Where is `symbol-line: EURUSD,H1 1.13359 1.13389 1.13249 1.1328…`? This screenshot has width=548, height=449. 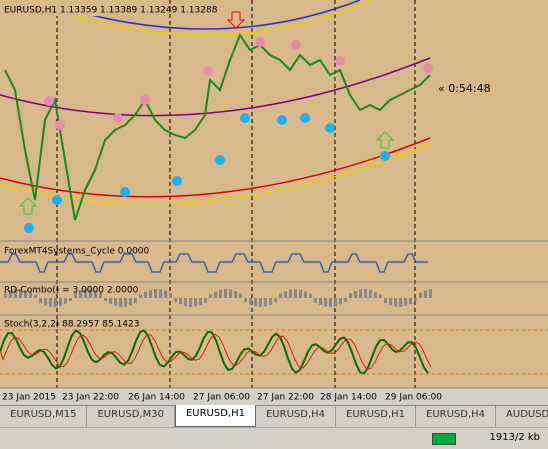
symbol-line: EURUSD,H1 1.13359 1.13389 1.13249 1.1328… is located at coordinates (111, 11).